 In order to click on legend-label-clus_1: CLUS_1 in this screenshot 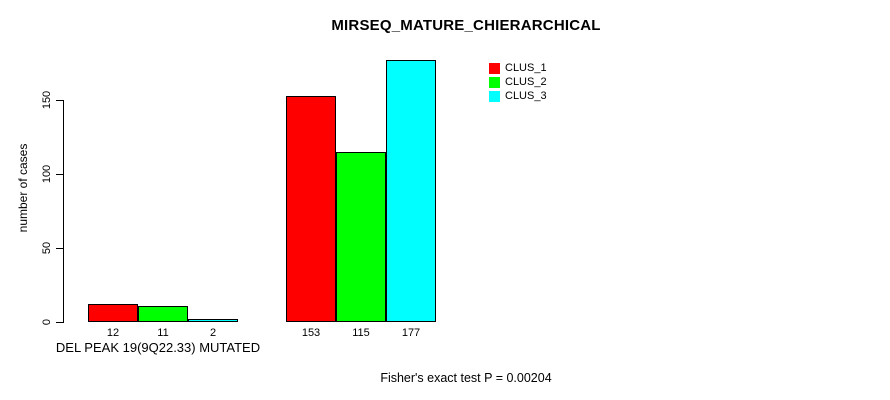, I will do `click(526, 68)`.